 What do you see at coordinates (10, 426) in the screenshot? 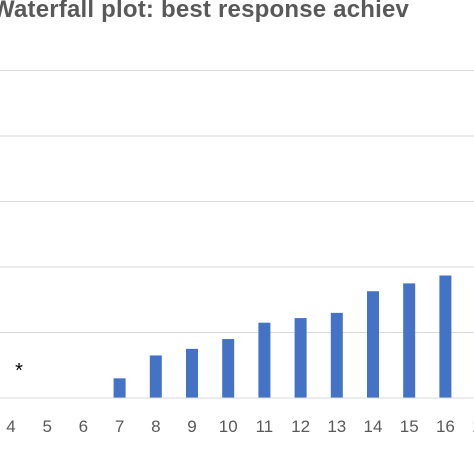
I see `x-tick-label-4: 4` at bounding box center [10, 426].